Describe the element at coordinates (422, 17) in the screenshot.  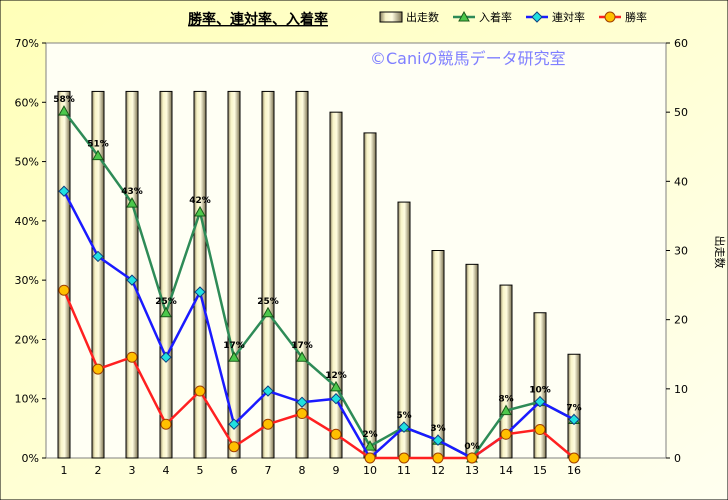
I see `legend-label: 出走数` at that location.